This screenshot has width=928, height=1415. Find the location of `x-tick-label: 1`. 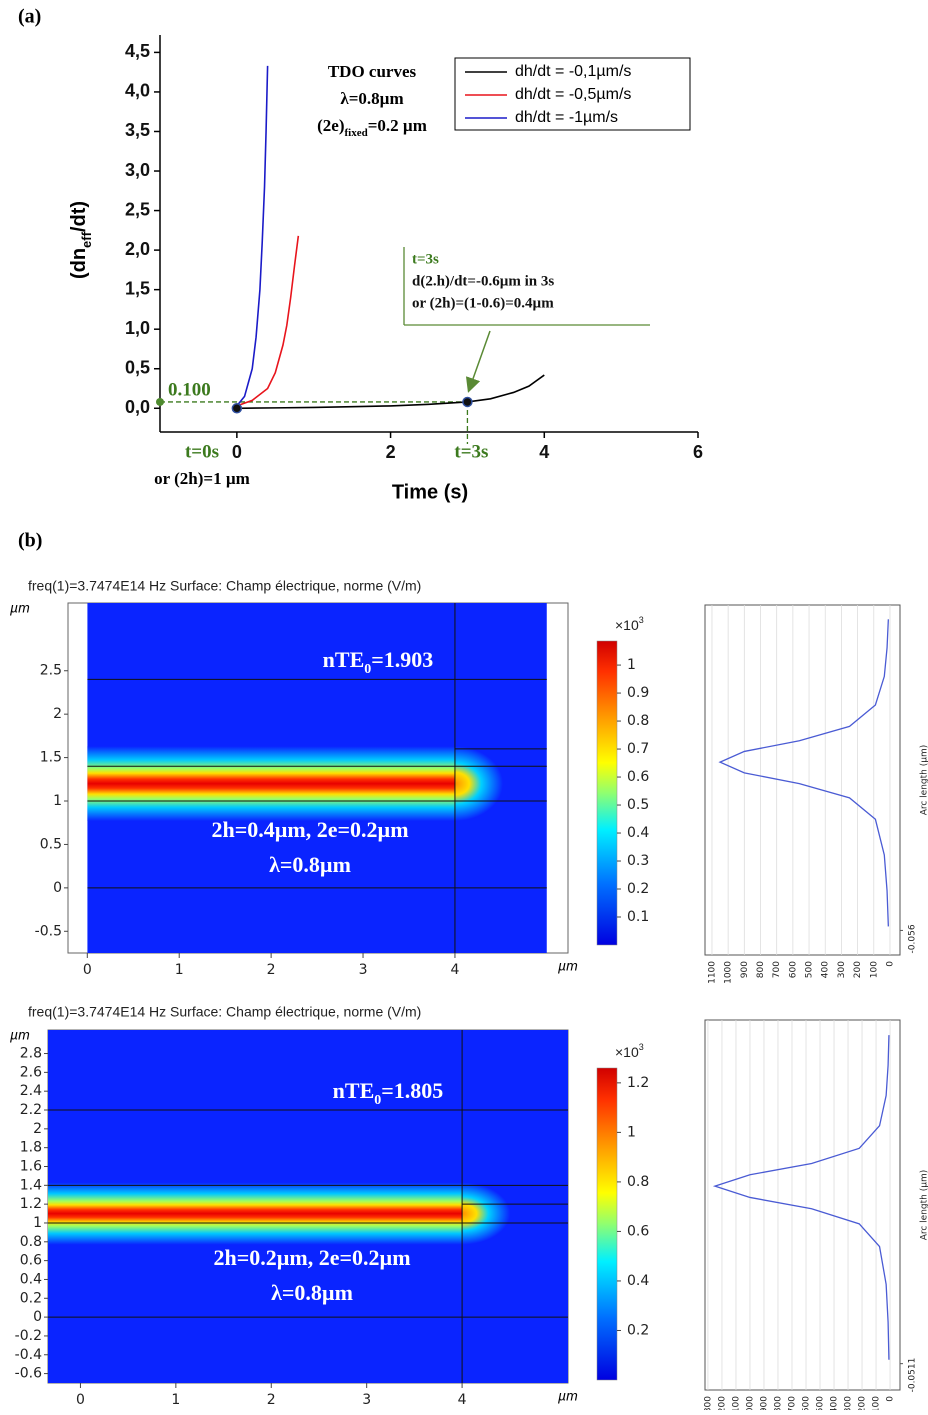

x-tick-label: 1 is located at coordinates (175, 1400).